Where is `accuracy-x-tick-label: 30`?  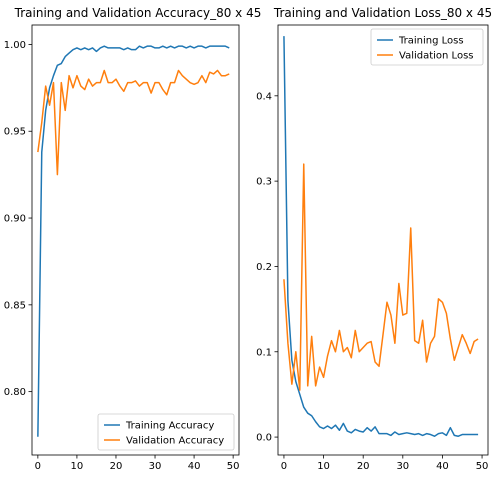
accuracy-x-tick-label: 30 is located at coordinates (155, 466).